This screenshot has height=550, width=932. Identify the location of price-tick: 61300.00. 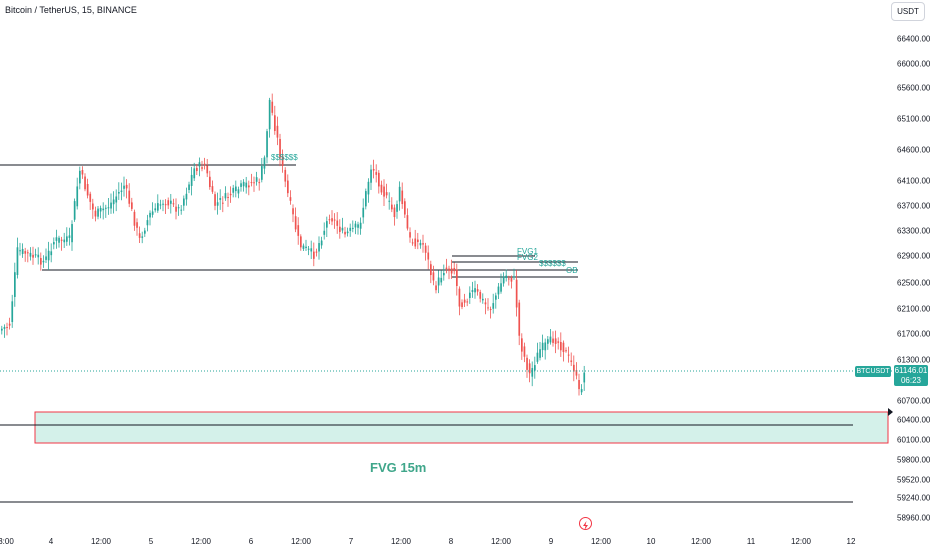
(914, 360).